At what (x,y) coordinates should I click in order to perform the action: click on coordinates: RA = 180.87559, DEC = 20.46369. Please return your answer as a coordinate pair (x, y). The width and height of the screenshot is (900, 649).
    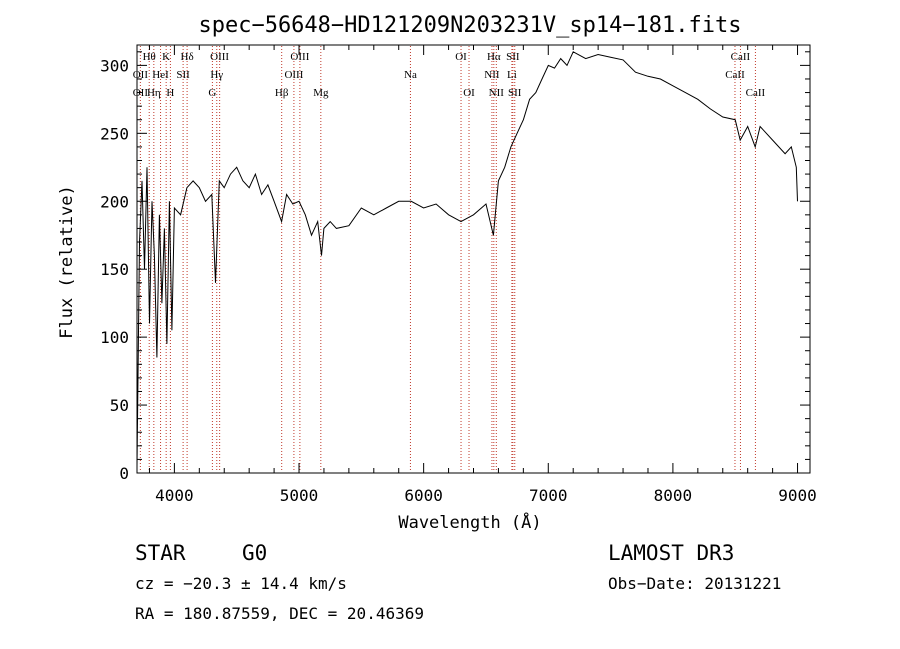
    Looking at the image, I should click on (279, 613).